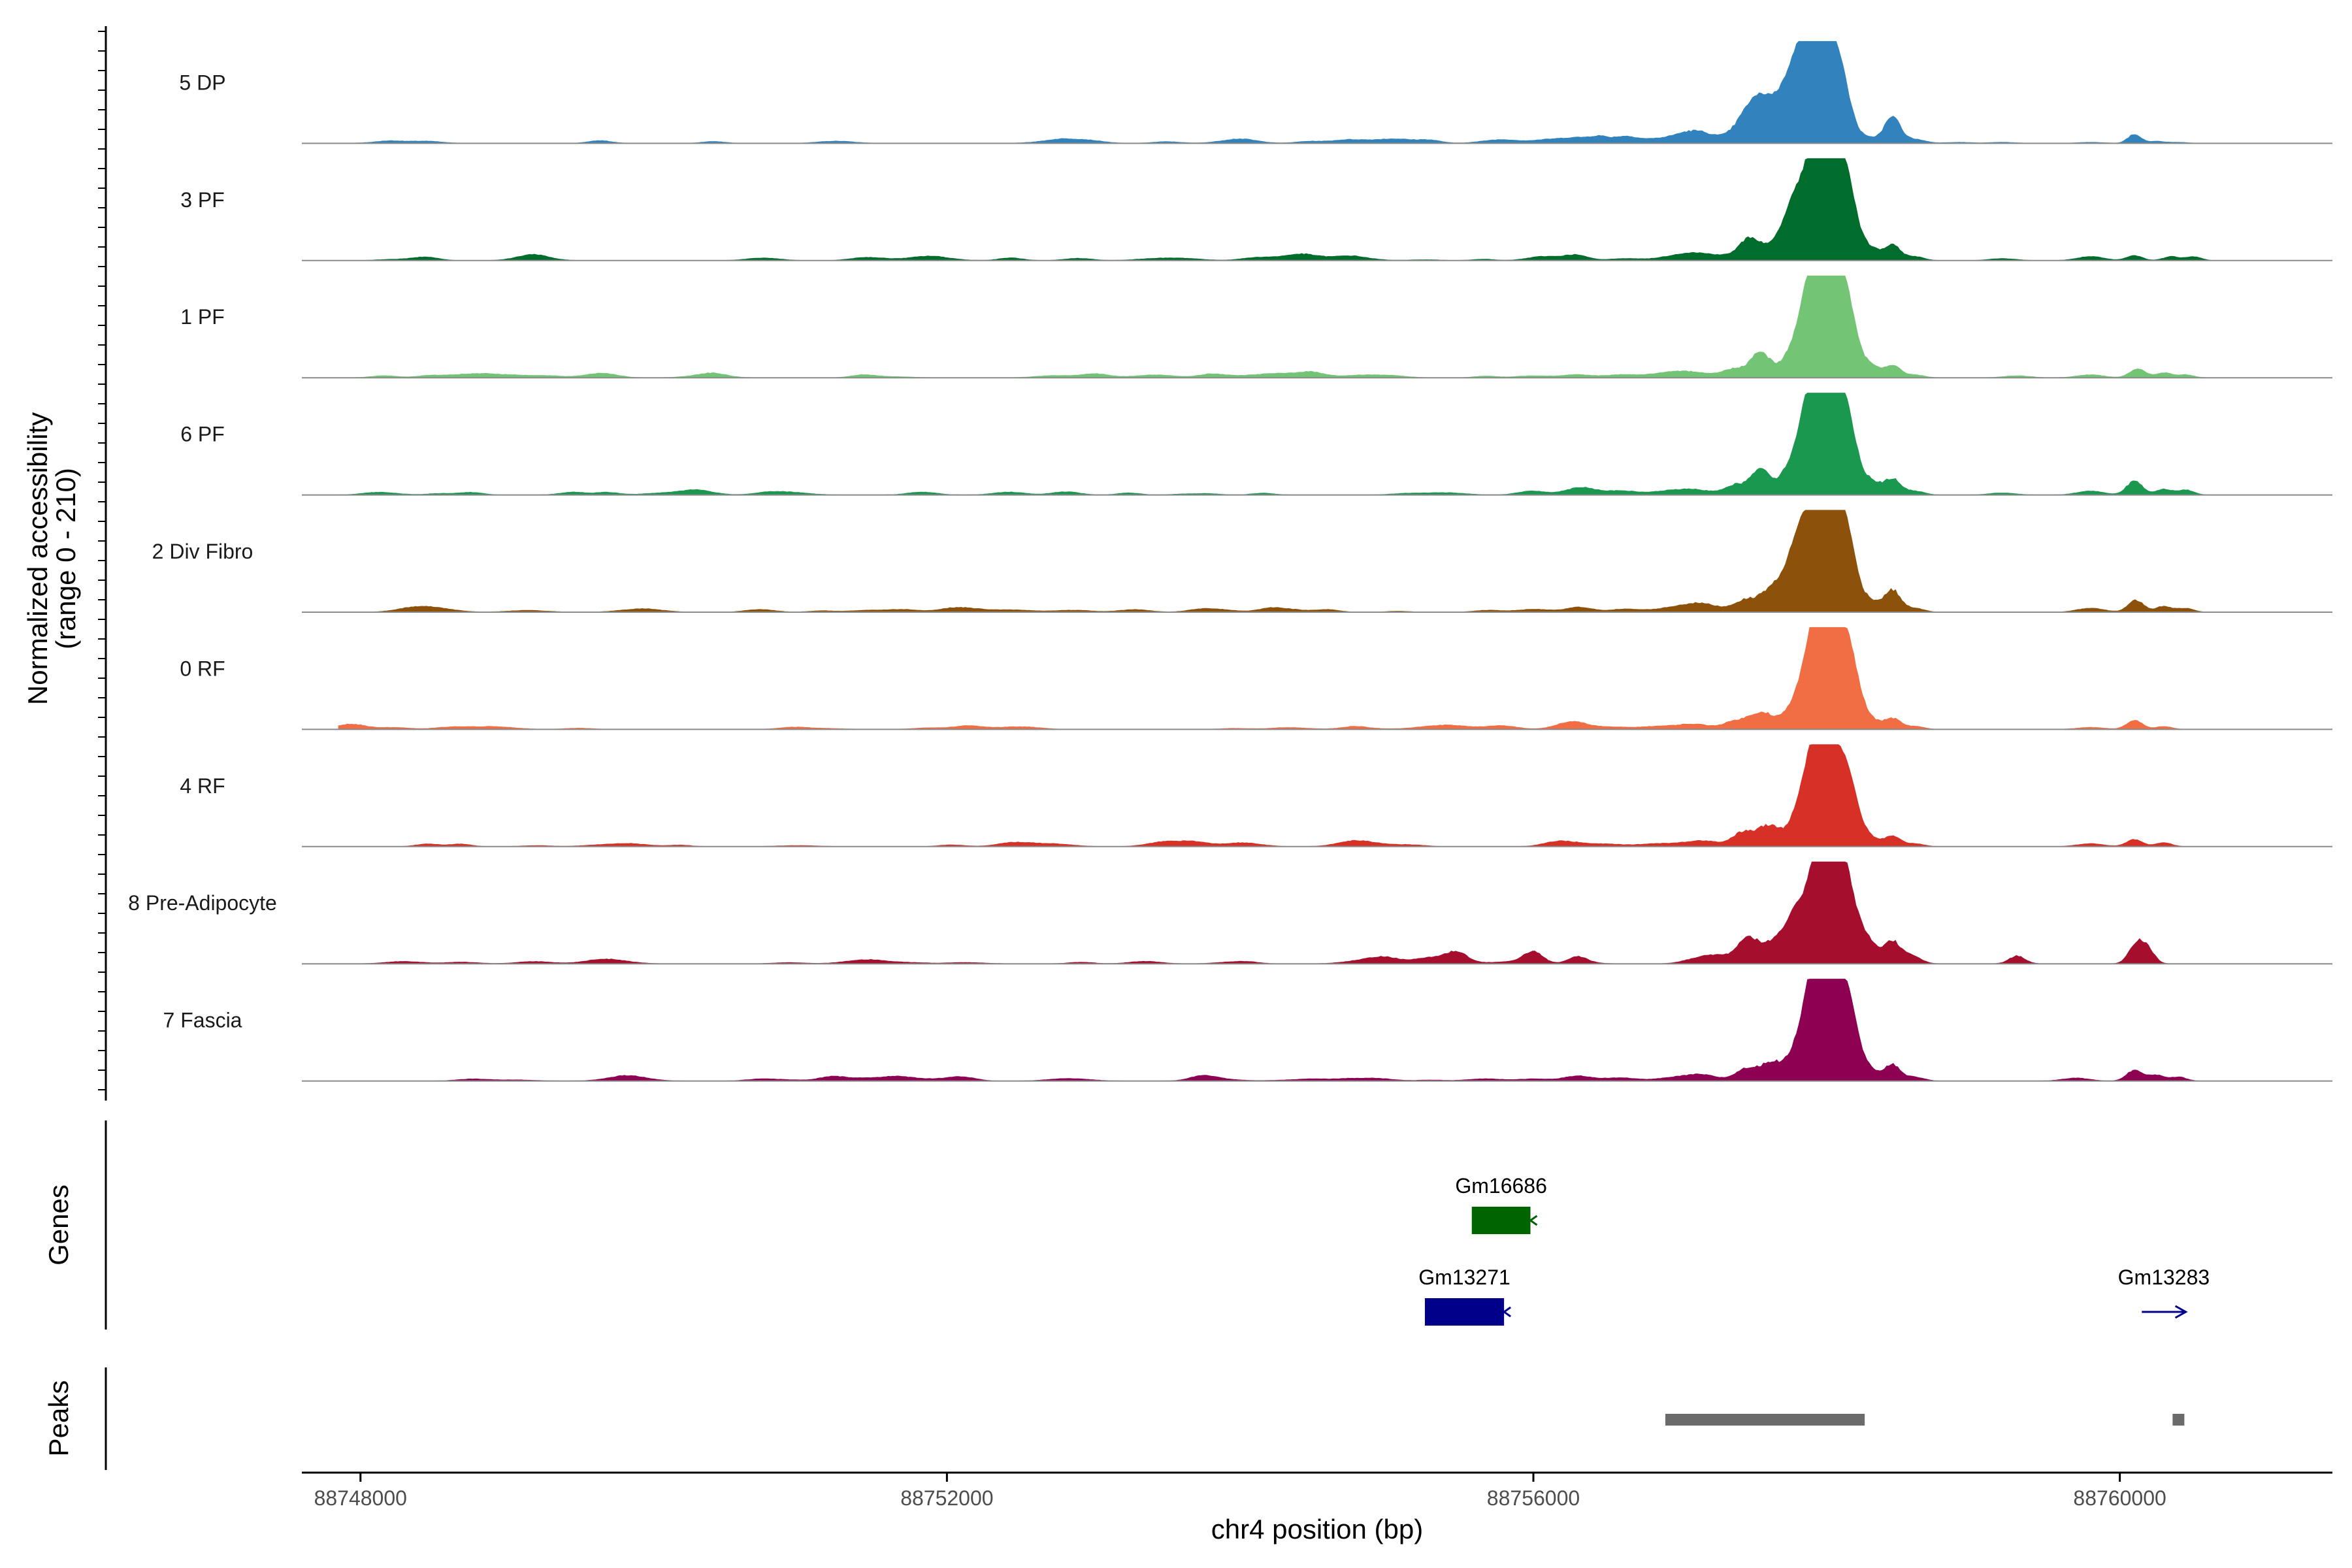  Describe the element at coordinates (58, 1418) in the screenshot. I see `peaks-track-title: Peaks` at that location.